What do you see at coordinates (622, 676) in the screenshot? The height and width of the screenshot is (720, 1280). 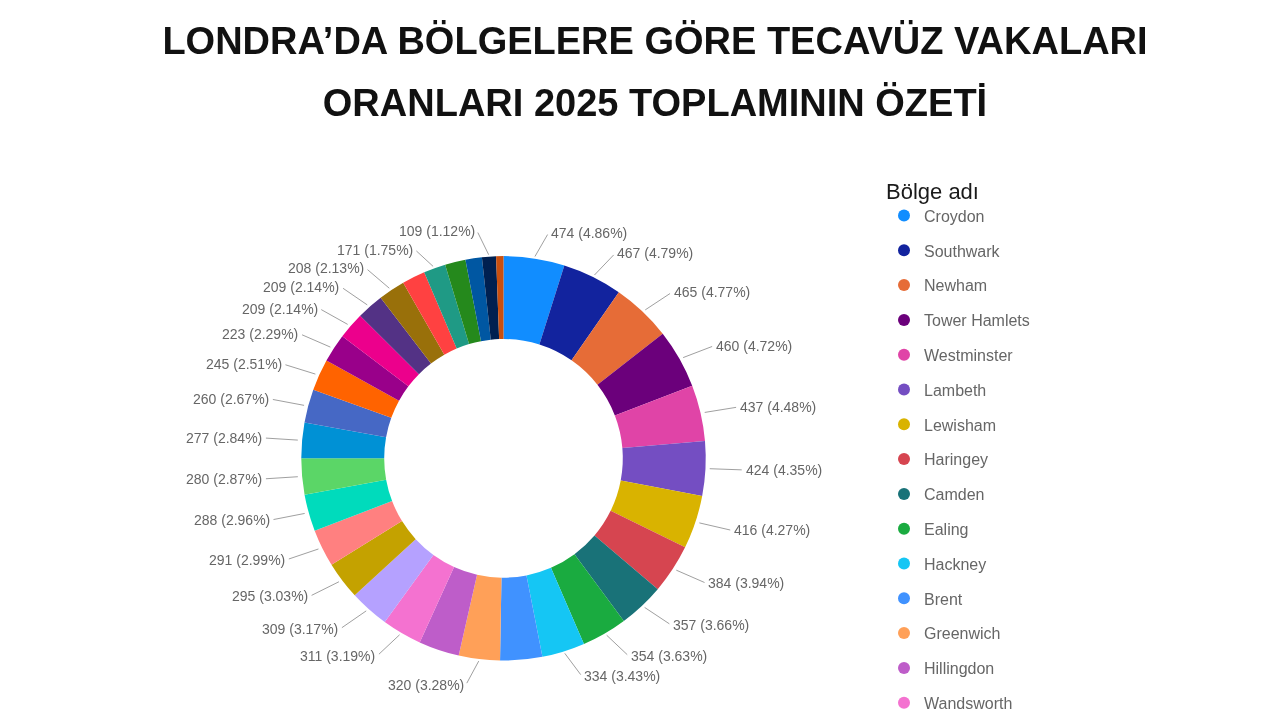 I see `data-label: 334 (3.43%)` at bounding box center [622, 676].